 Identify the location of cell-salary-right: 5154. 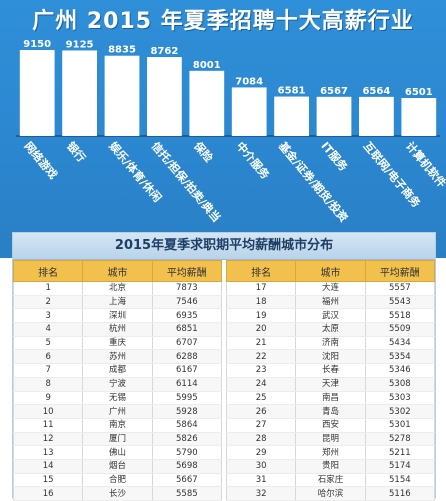
(400, 480).